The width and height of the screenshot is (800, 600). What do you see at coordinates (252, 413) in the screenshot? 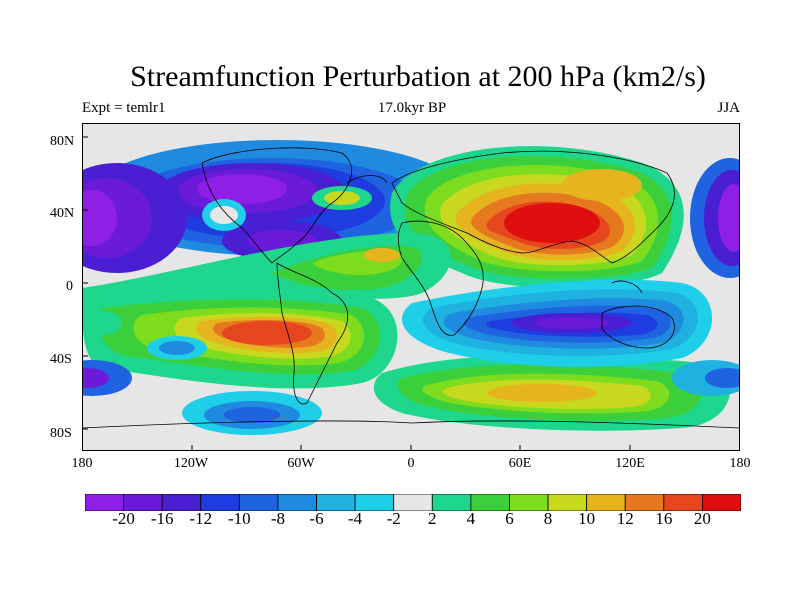
I see `contour-antarctic-low` at bounding box center [252, 413].